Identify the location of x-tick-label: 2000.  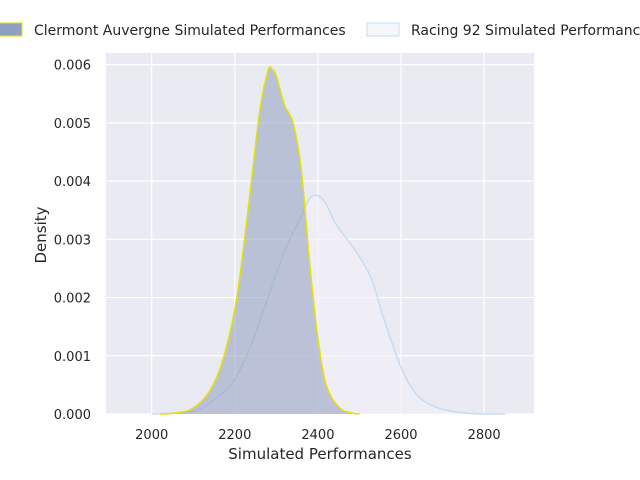
(151, 435).